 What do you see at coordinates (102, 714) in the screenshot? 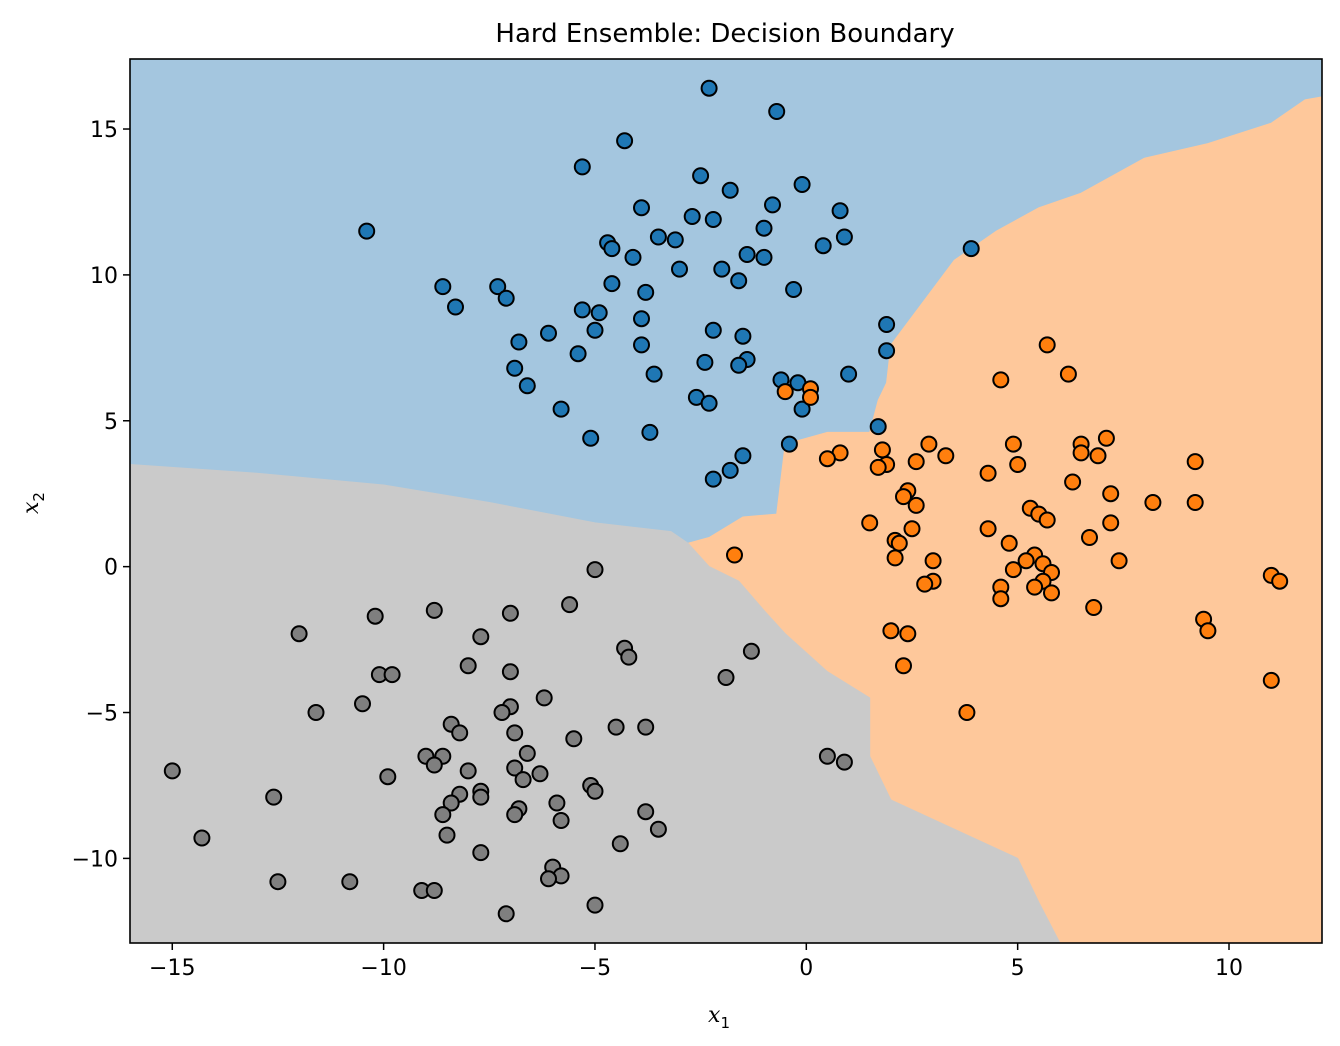
I see `y-tick-label: −5` at bounding box center [102, 714].